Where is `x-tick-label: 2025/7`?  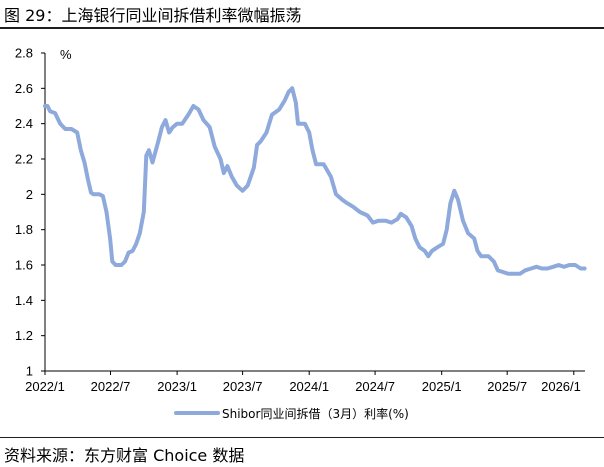 x-tick-label: 2025/7 is located at coordinates (507, 386).